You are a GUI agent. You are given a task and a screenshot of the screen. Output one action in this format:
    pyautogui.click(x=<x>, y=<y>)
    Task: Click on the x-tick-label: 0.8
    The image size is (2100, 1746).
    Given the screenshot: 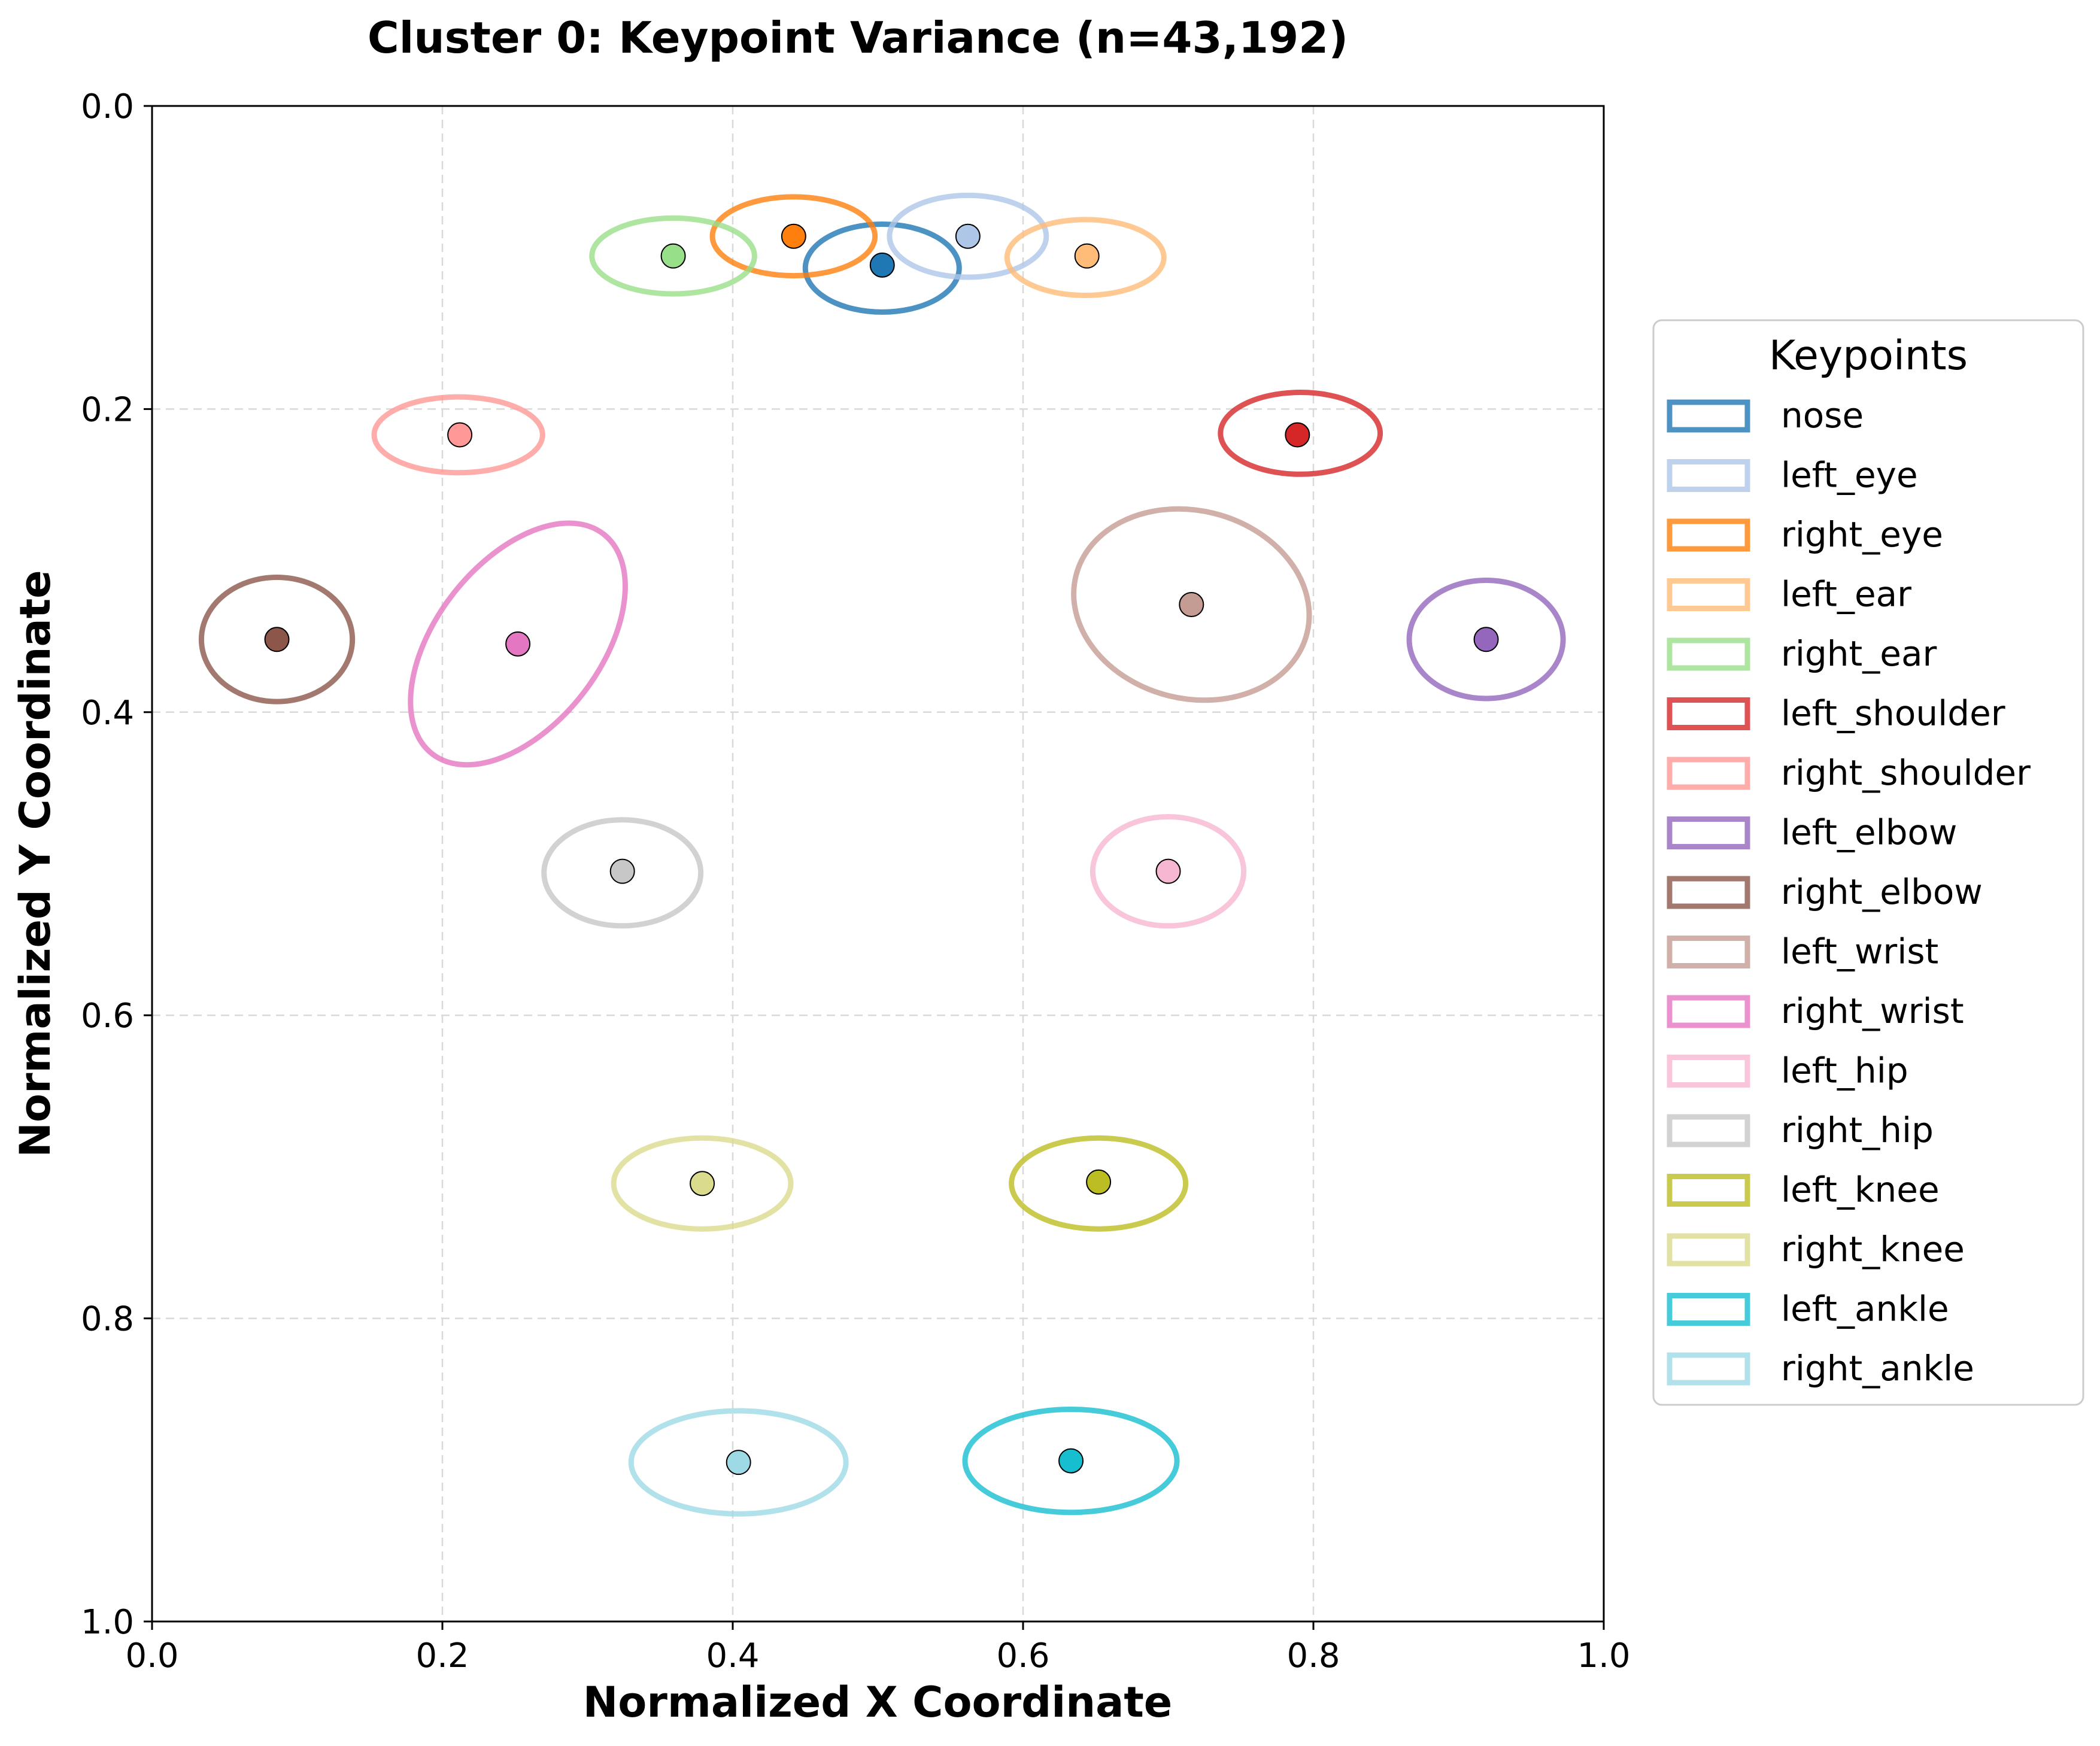 What is the action you would take?
    pyautogui.click(x=1313, y=1655)
    